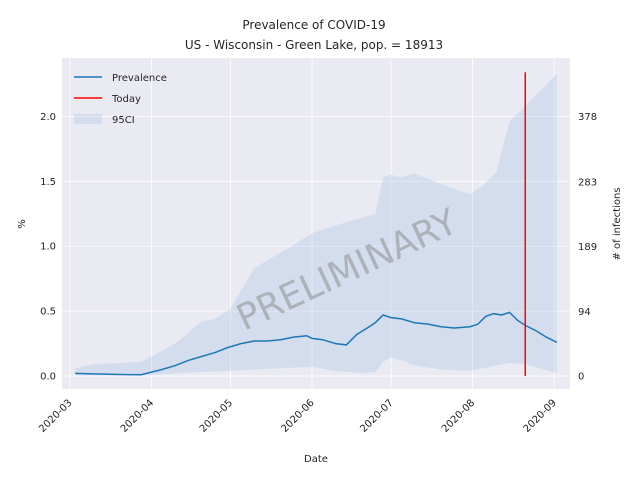 This screenshot has height=480, width=640. I want to click on y2-tick-label: 283, so click(587, 182).